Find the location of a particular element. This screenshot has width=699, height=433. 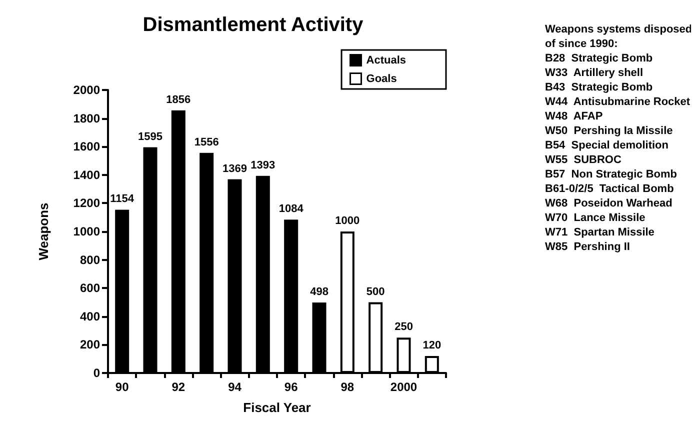

x-tick-label: 90 is located at coordinates (122, 387).